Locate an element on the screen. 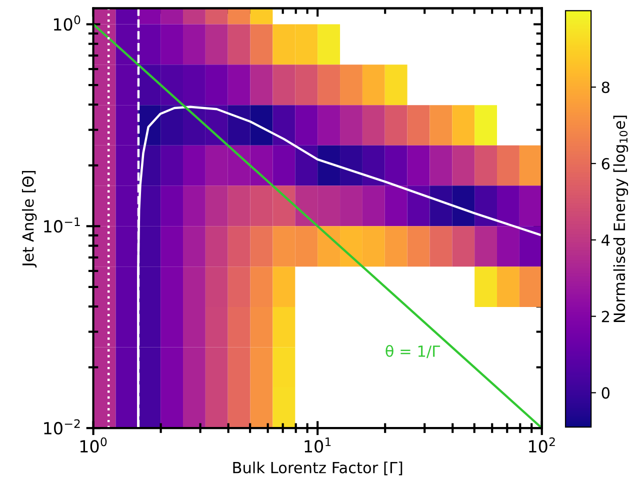 This screenshot has height=487, width=639. x-axis-title: Bulk Lorentz Factor [Γ] is located at coordinates (317, 469).